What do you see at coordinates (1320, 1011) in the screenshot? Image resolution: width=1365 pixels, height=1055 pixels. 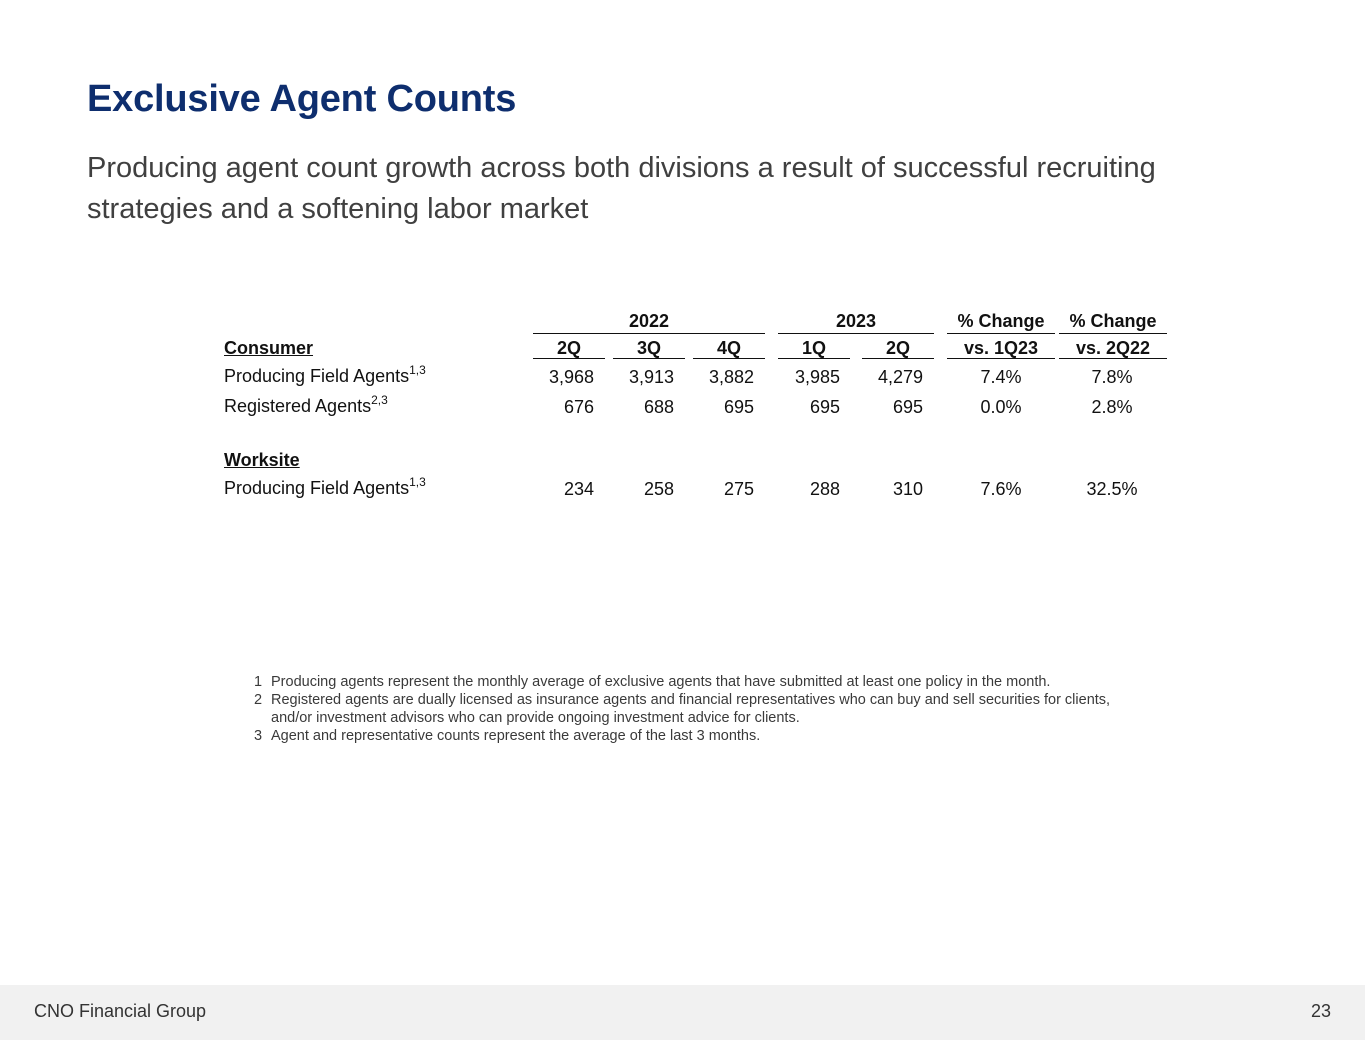 I see `page-number: 23` at bounding box center [1320, 1011].